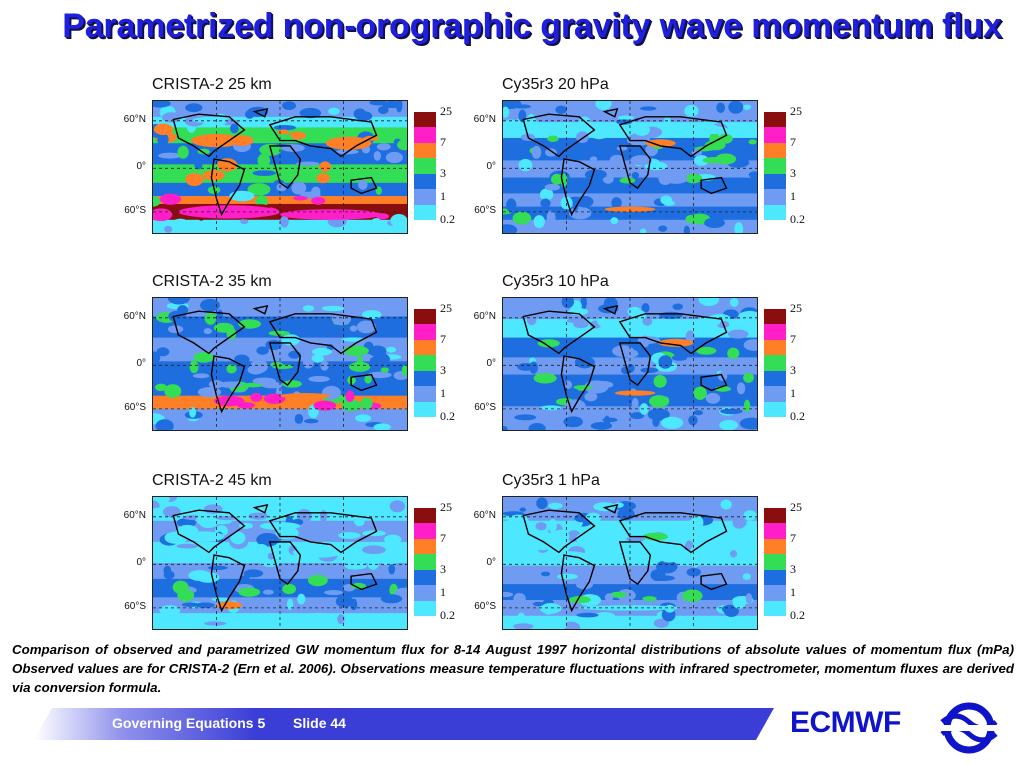 The width and height of the screenshot is (1024, 768). What do you see at coordinates (491, 563) in the screenshot?
I see `latitude-tick-label: 0°` at bounding box center [491, 563].